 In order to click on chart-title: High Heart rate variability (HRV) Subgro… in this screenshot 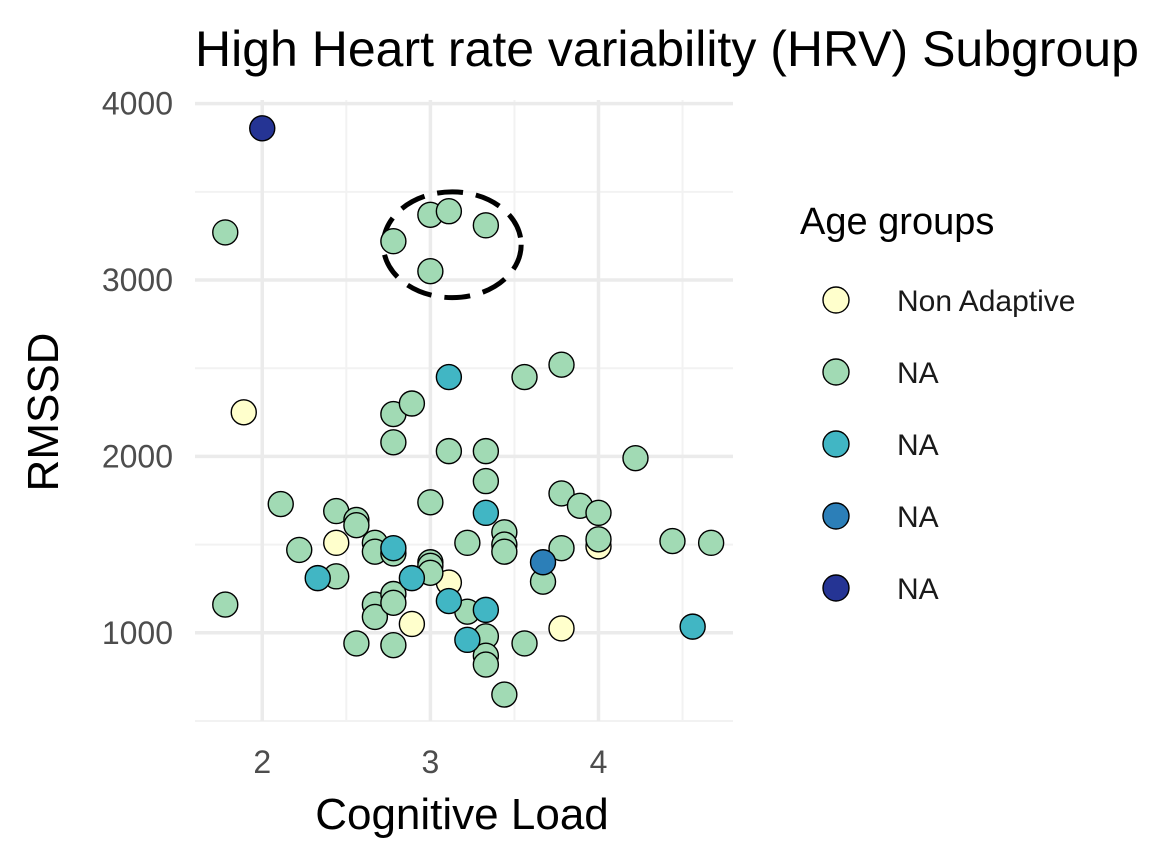, I will do `click(667, 49)`.